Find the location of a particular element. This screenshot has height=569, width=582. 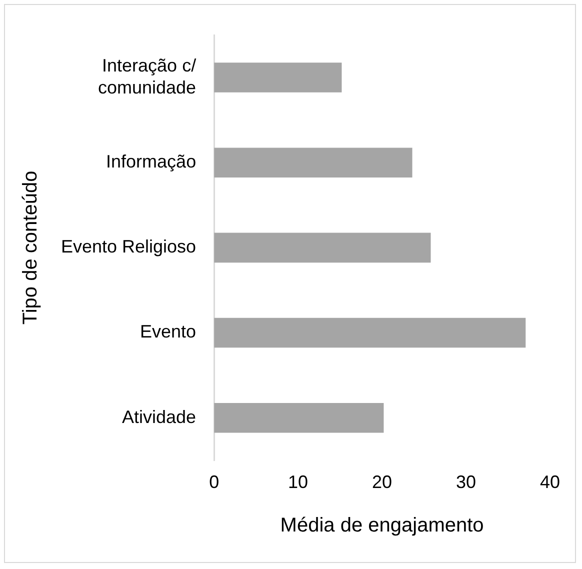

x-tick-label: 0 is located at coordinates (214, 482).